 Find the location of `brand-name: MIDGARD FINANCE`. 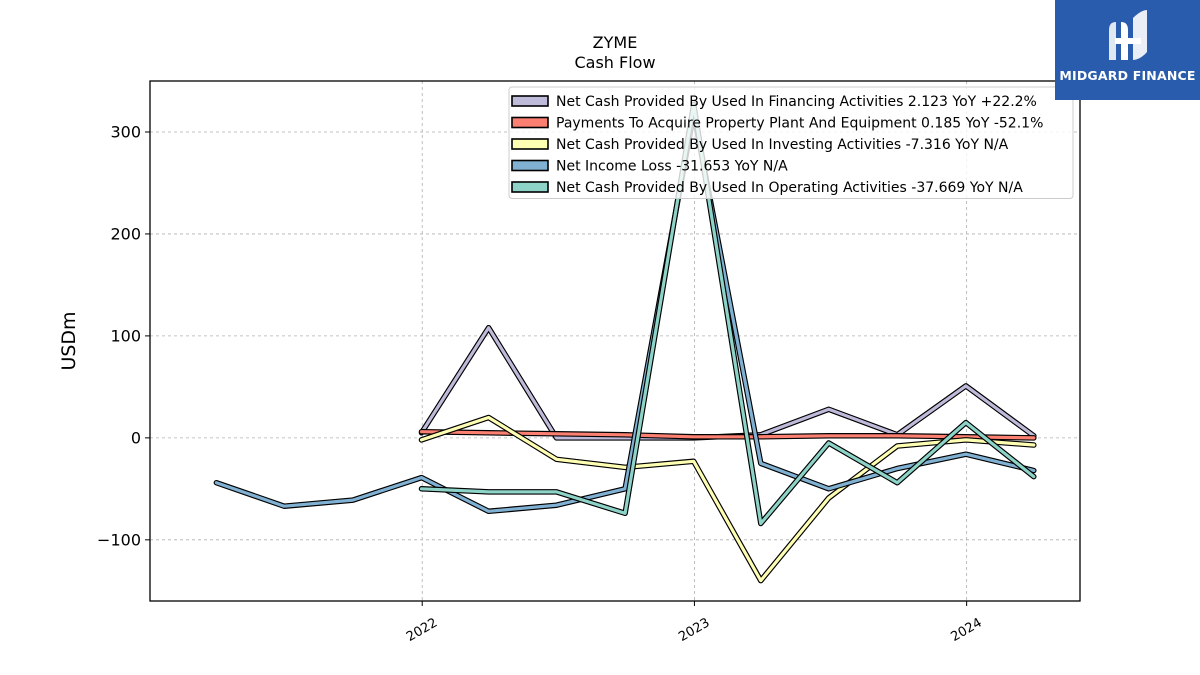

brand-name: MIDGARD FINANCE is located at coordinates (1127, 75).